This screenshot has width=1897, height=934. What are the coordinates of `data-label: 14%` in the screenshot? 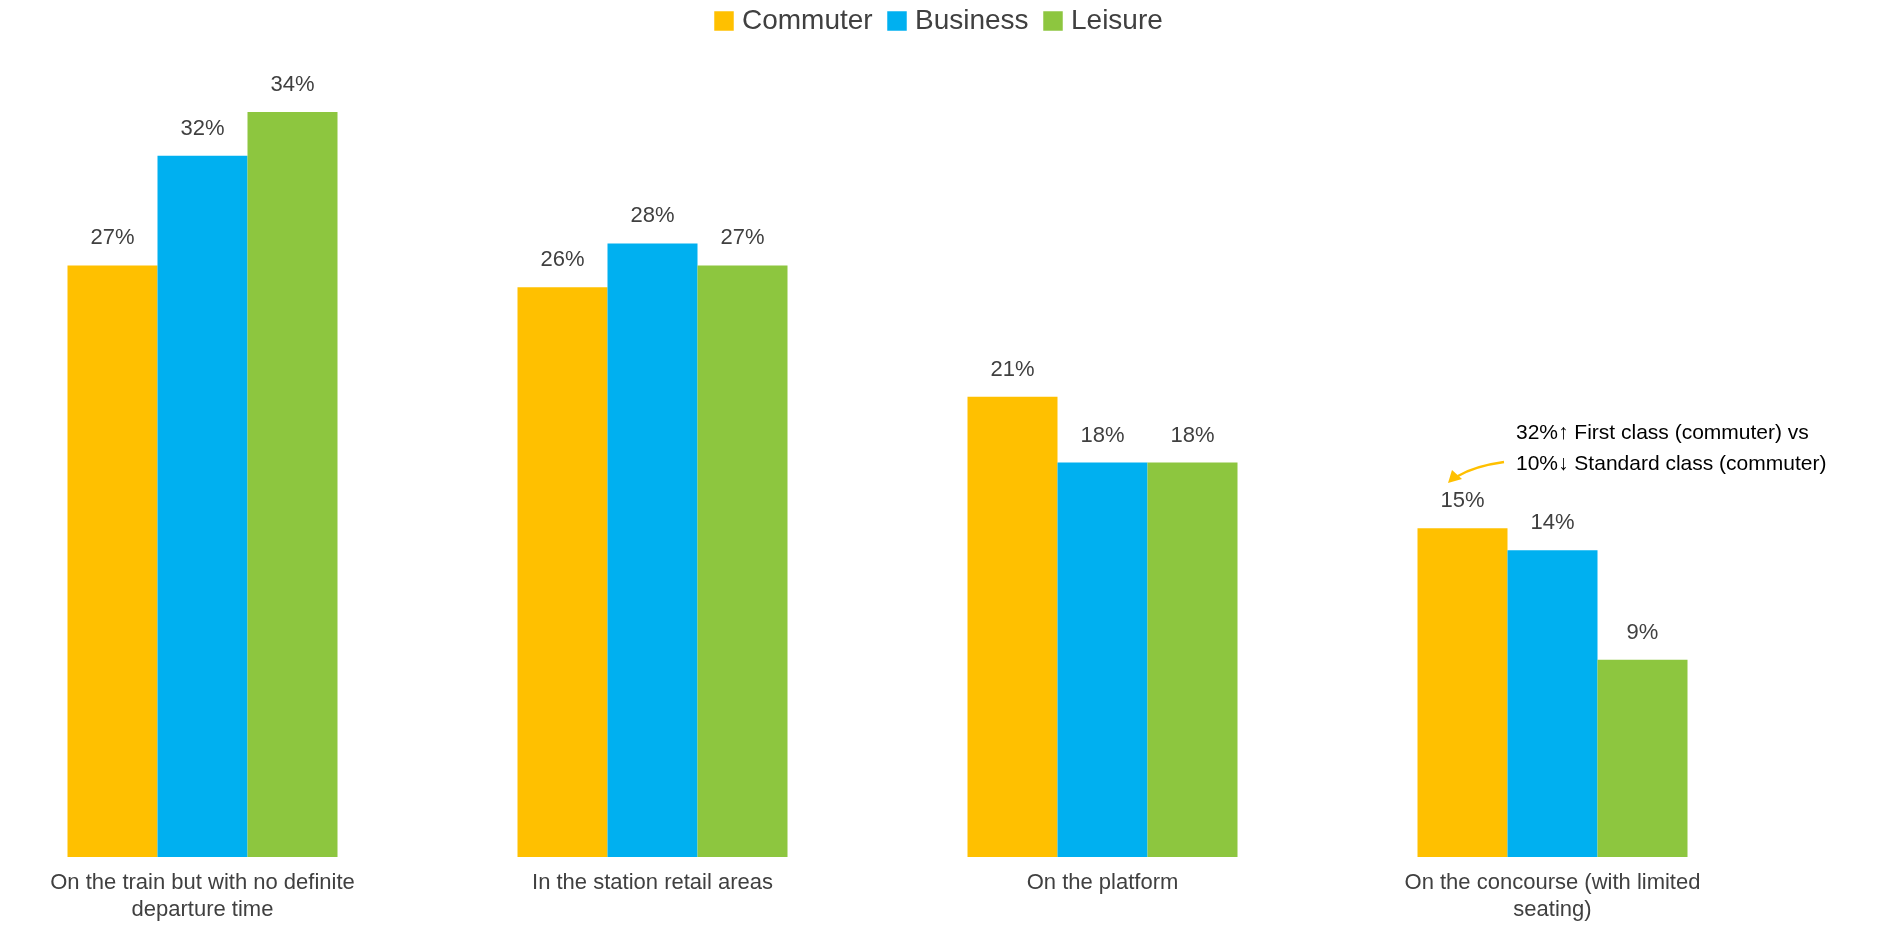 It's located at (1552, 522).